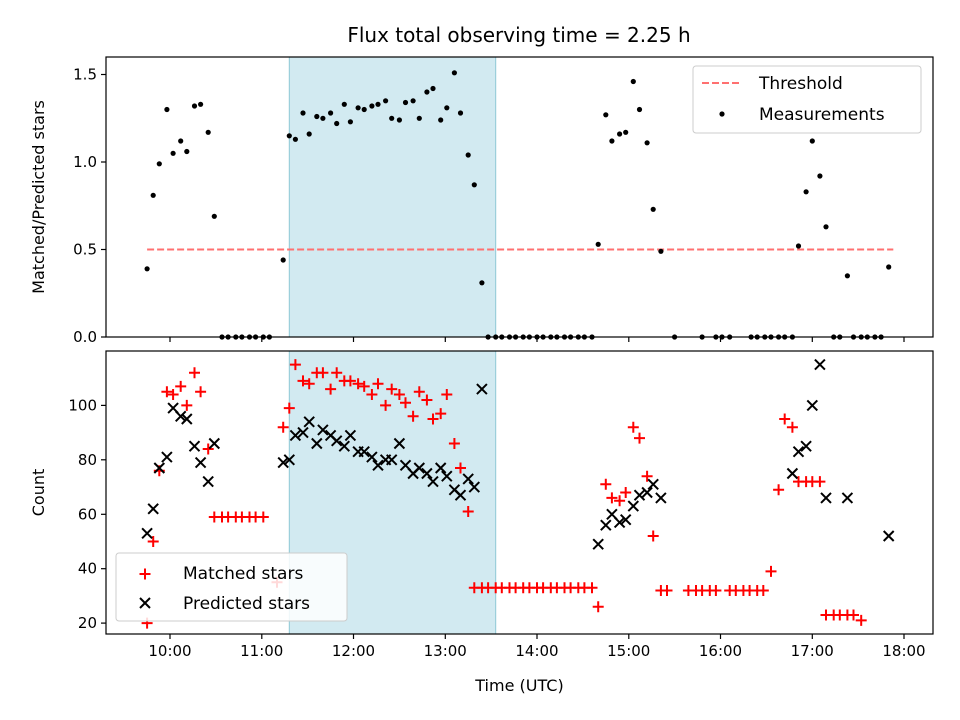 The width and height of the screenshot is (960, 720). What do you see at coordinates (38, 197) in the screenshot?
I see `y-axis-label: Matched/Predicted stars` at bounding box center [38, 197].